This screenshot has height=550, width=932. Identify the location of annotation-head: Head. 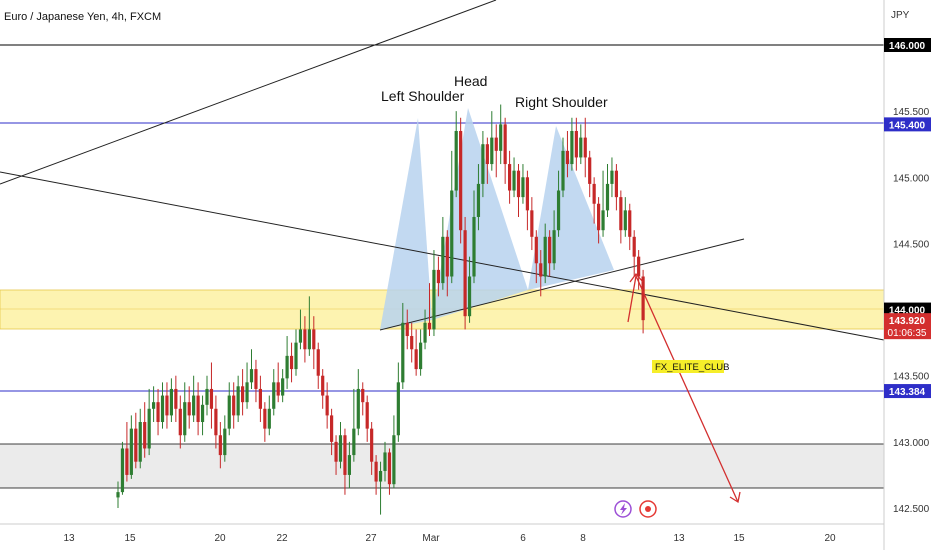
(470, 81).